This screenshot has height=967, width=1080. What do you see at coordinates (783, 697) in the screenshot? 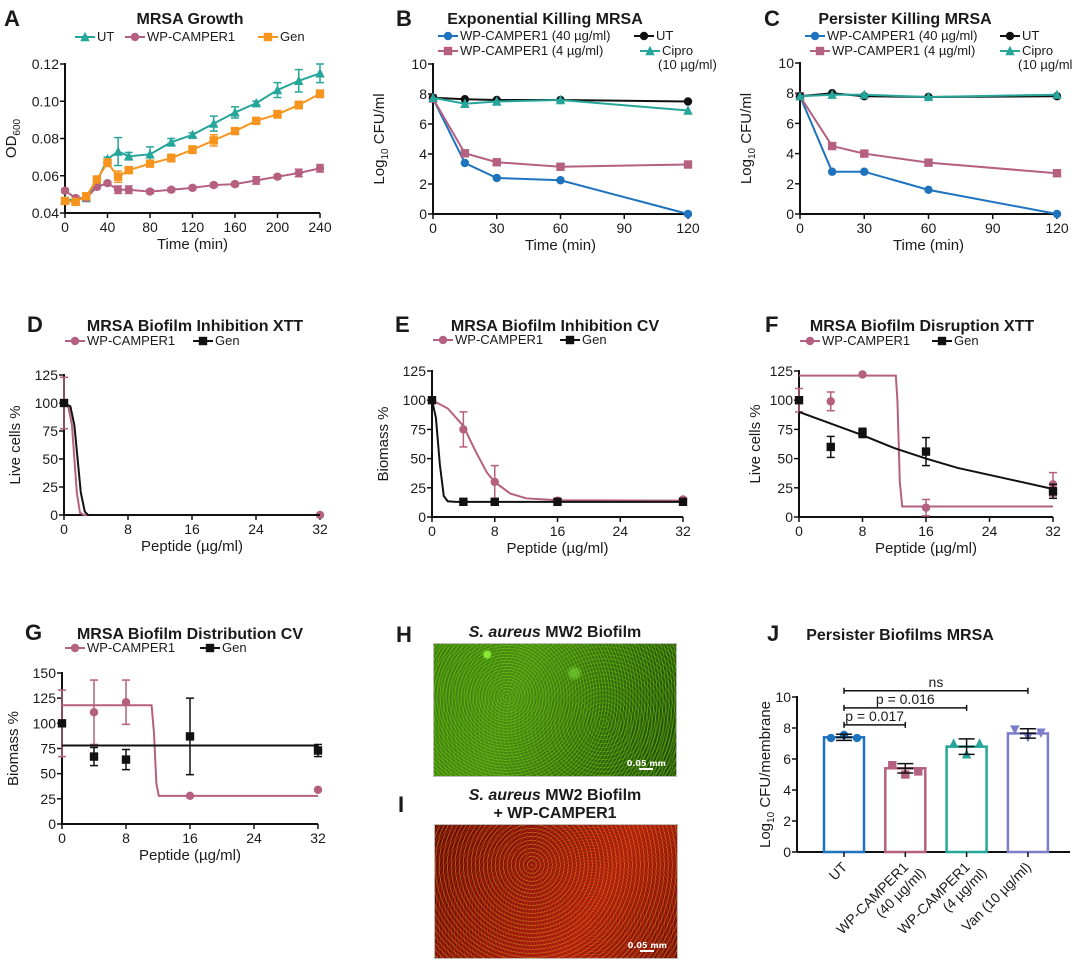
I see `y-tick-label: 10` at bounding box center [783, 697].